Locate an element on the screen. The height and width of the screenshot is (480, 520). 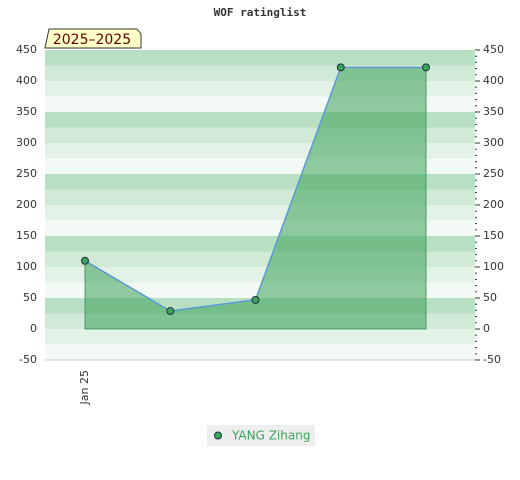
y2-tick-label: 0 is located at coordinates (486, 328).